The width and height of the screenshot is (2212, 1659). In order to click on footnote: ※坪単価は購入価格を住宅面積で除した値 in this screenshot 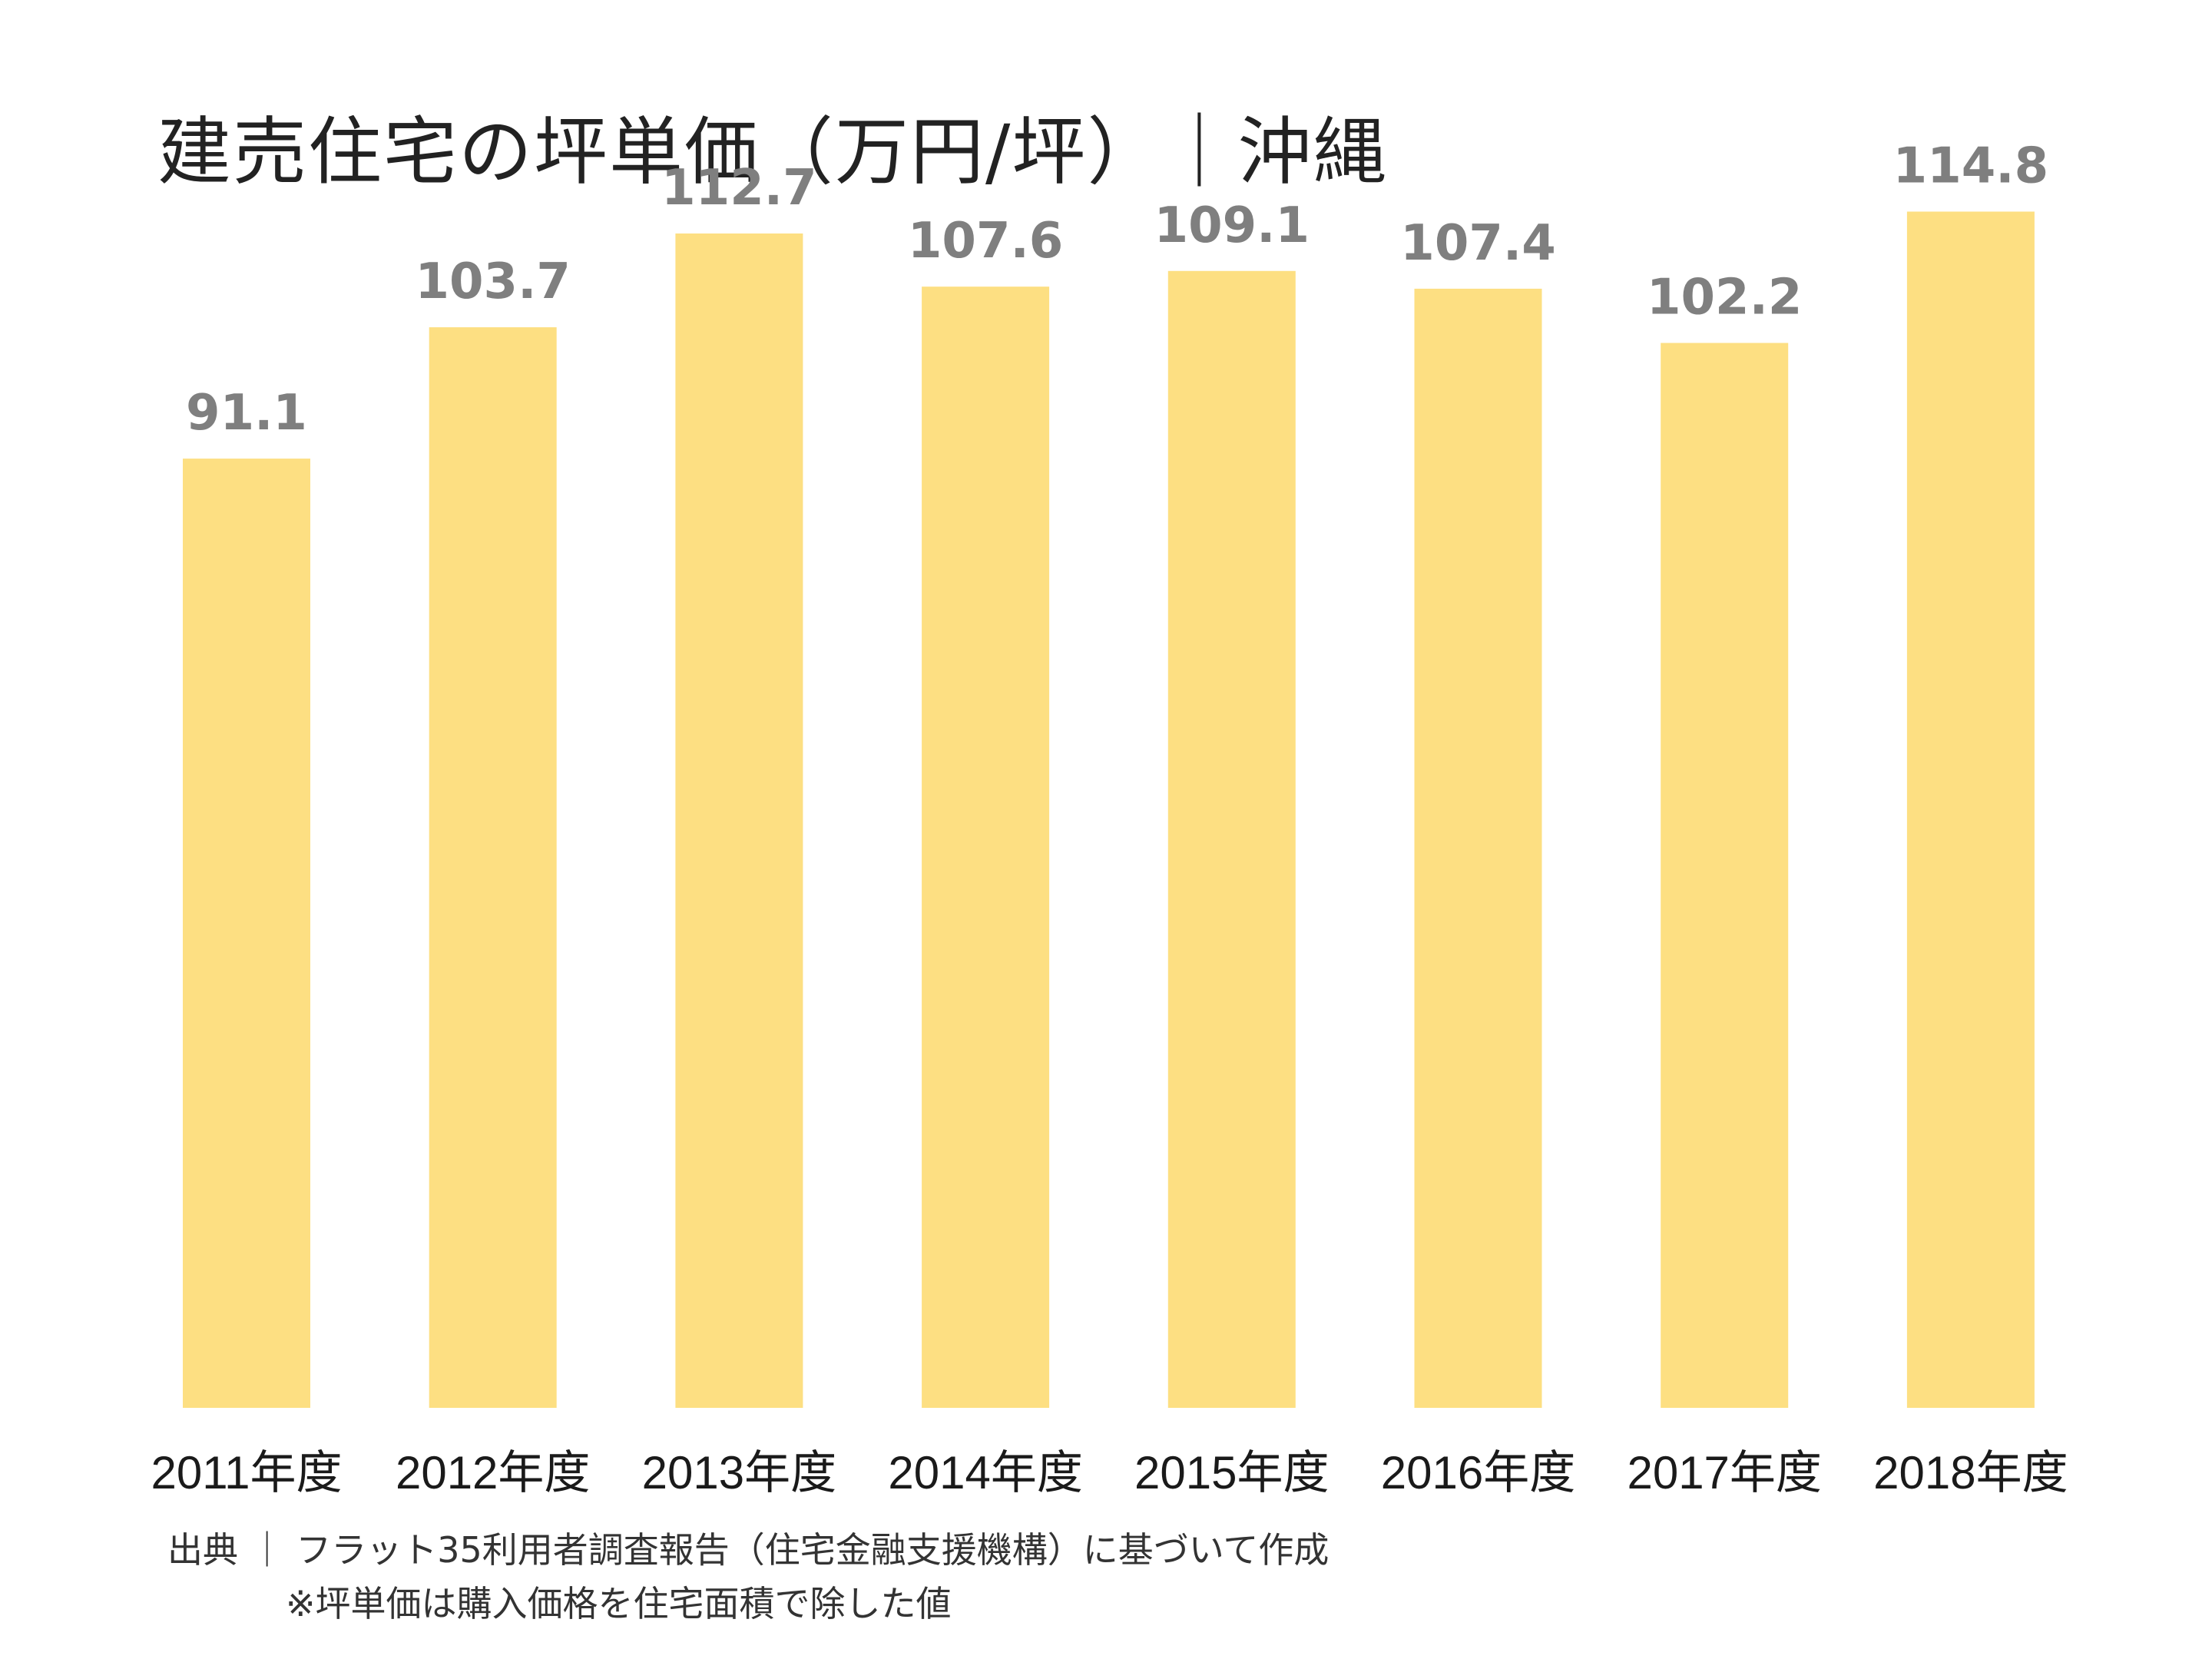, I will do `click(619, 1603)`.